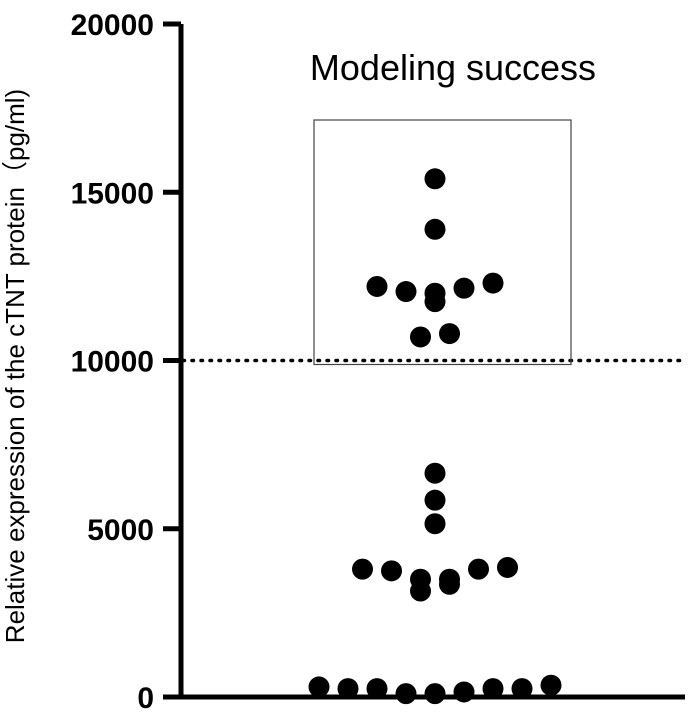 The width and height of the screenshot is (700, 721). What do you see at coordinates (442, 242) in the screenshot?
I see `modeling-success-box` at bounding box center [442, 242].